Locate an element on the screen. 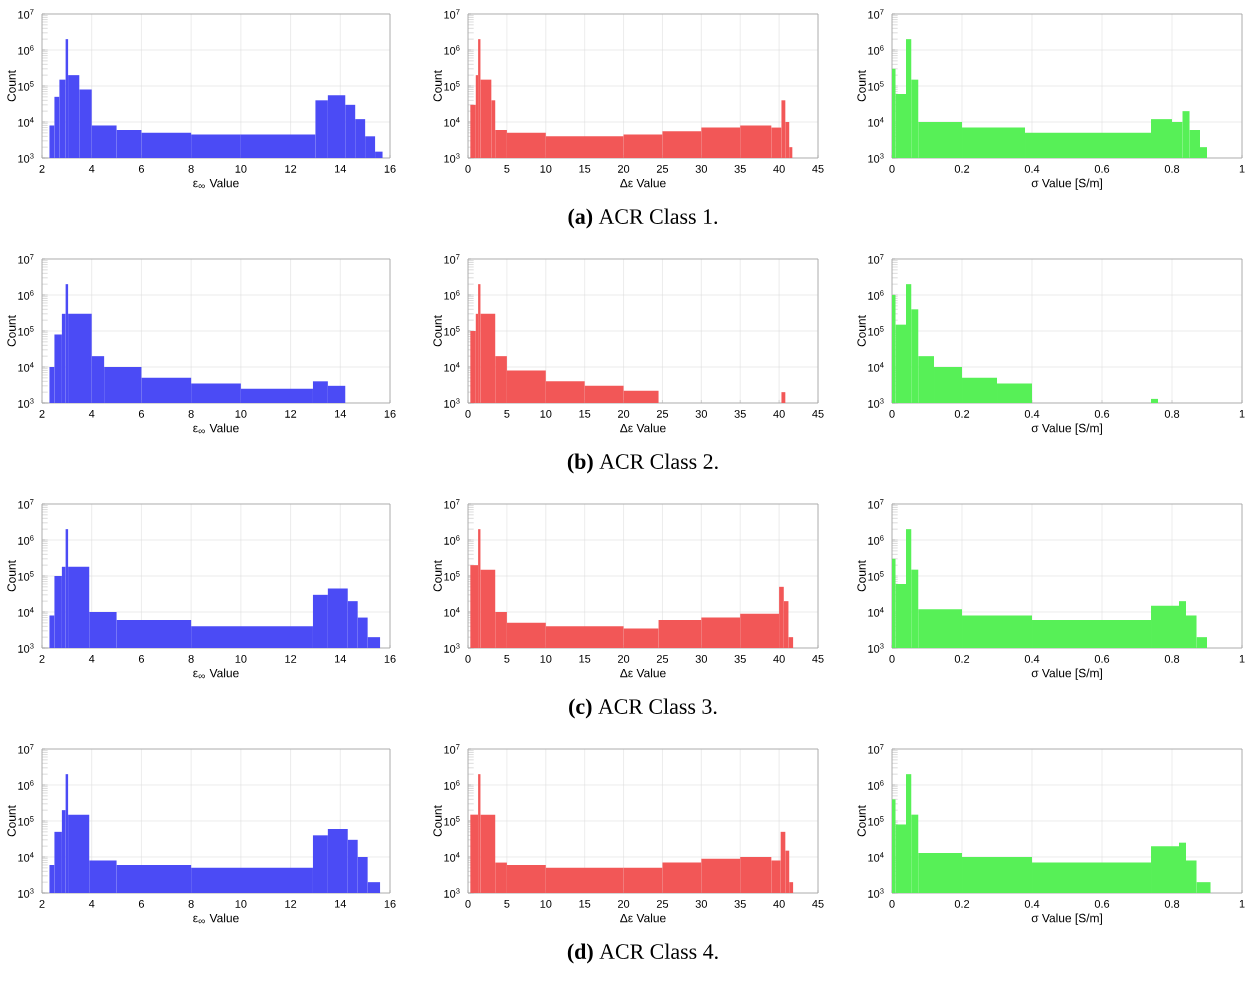 The width and height of the screenshot is (1254, 986). text: (b) ACR Class 2. is located at coordinates (642, 463).